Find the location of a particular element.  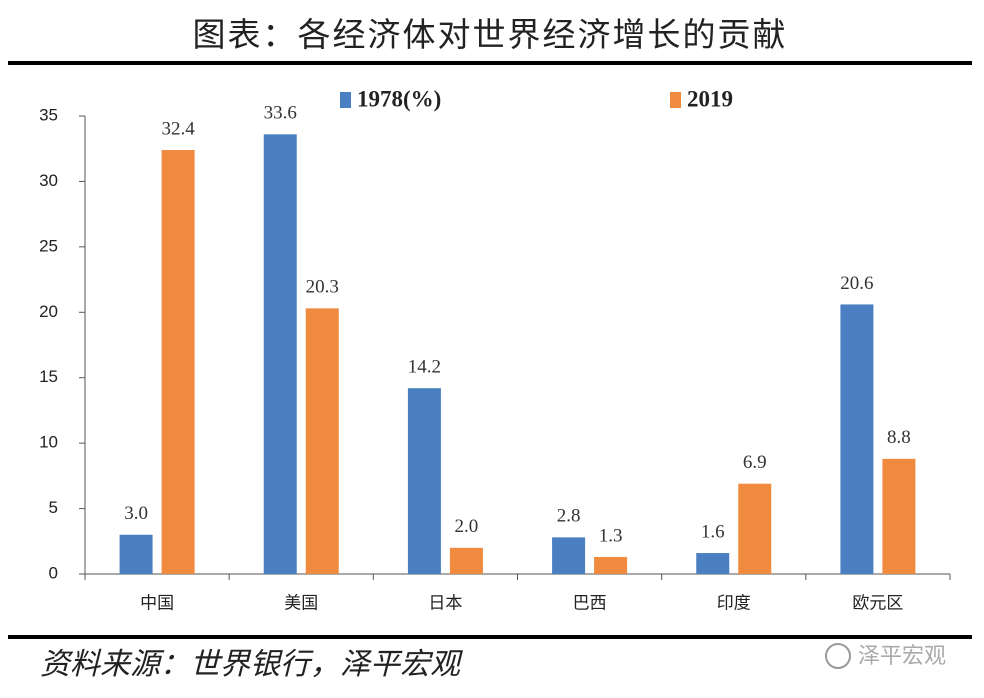

y-tick-label: 20 is located at coordinates (48, 311).